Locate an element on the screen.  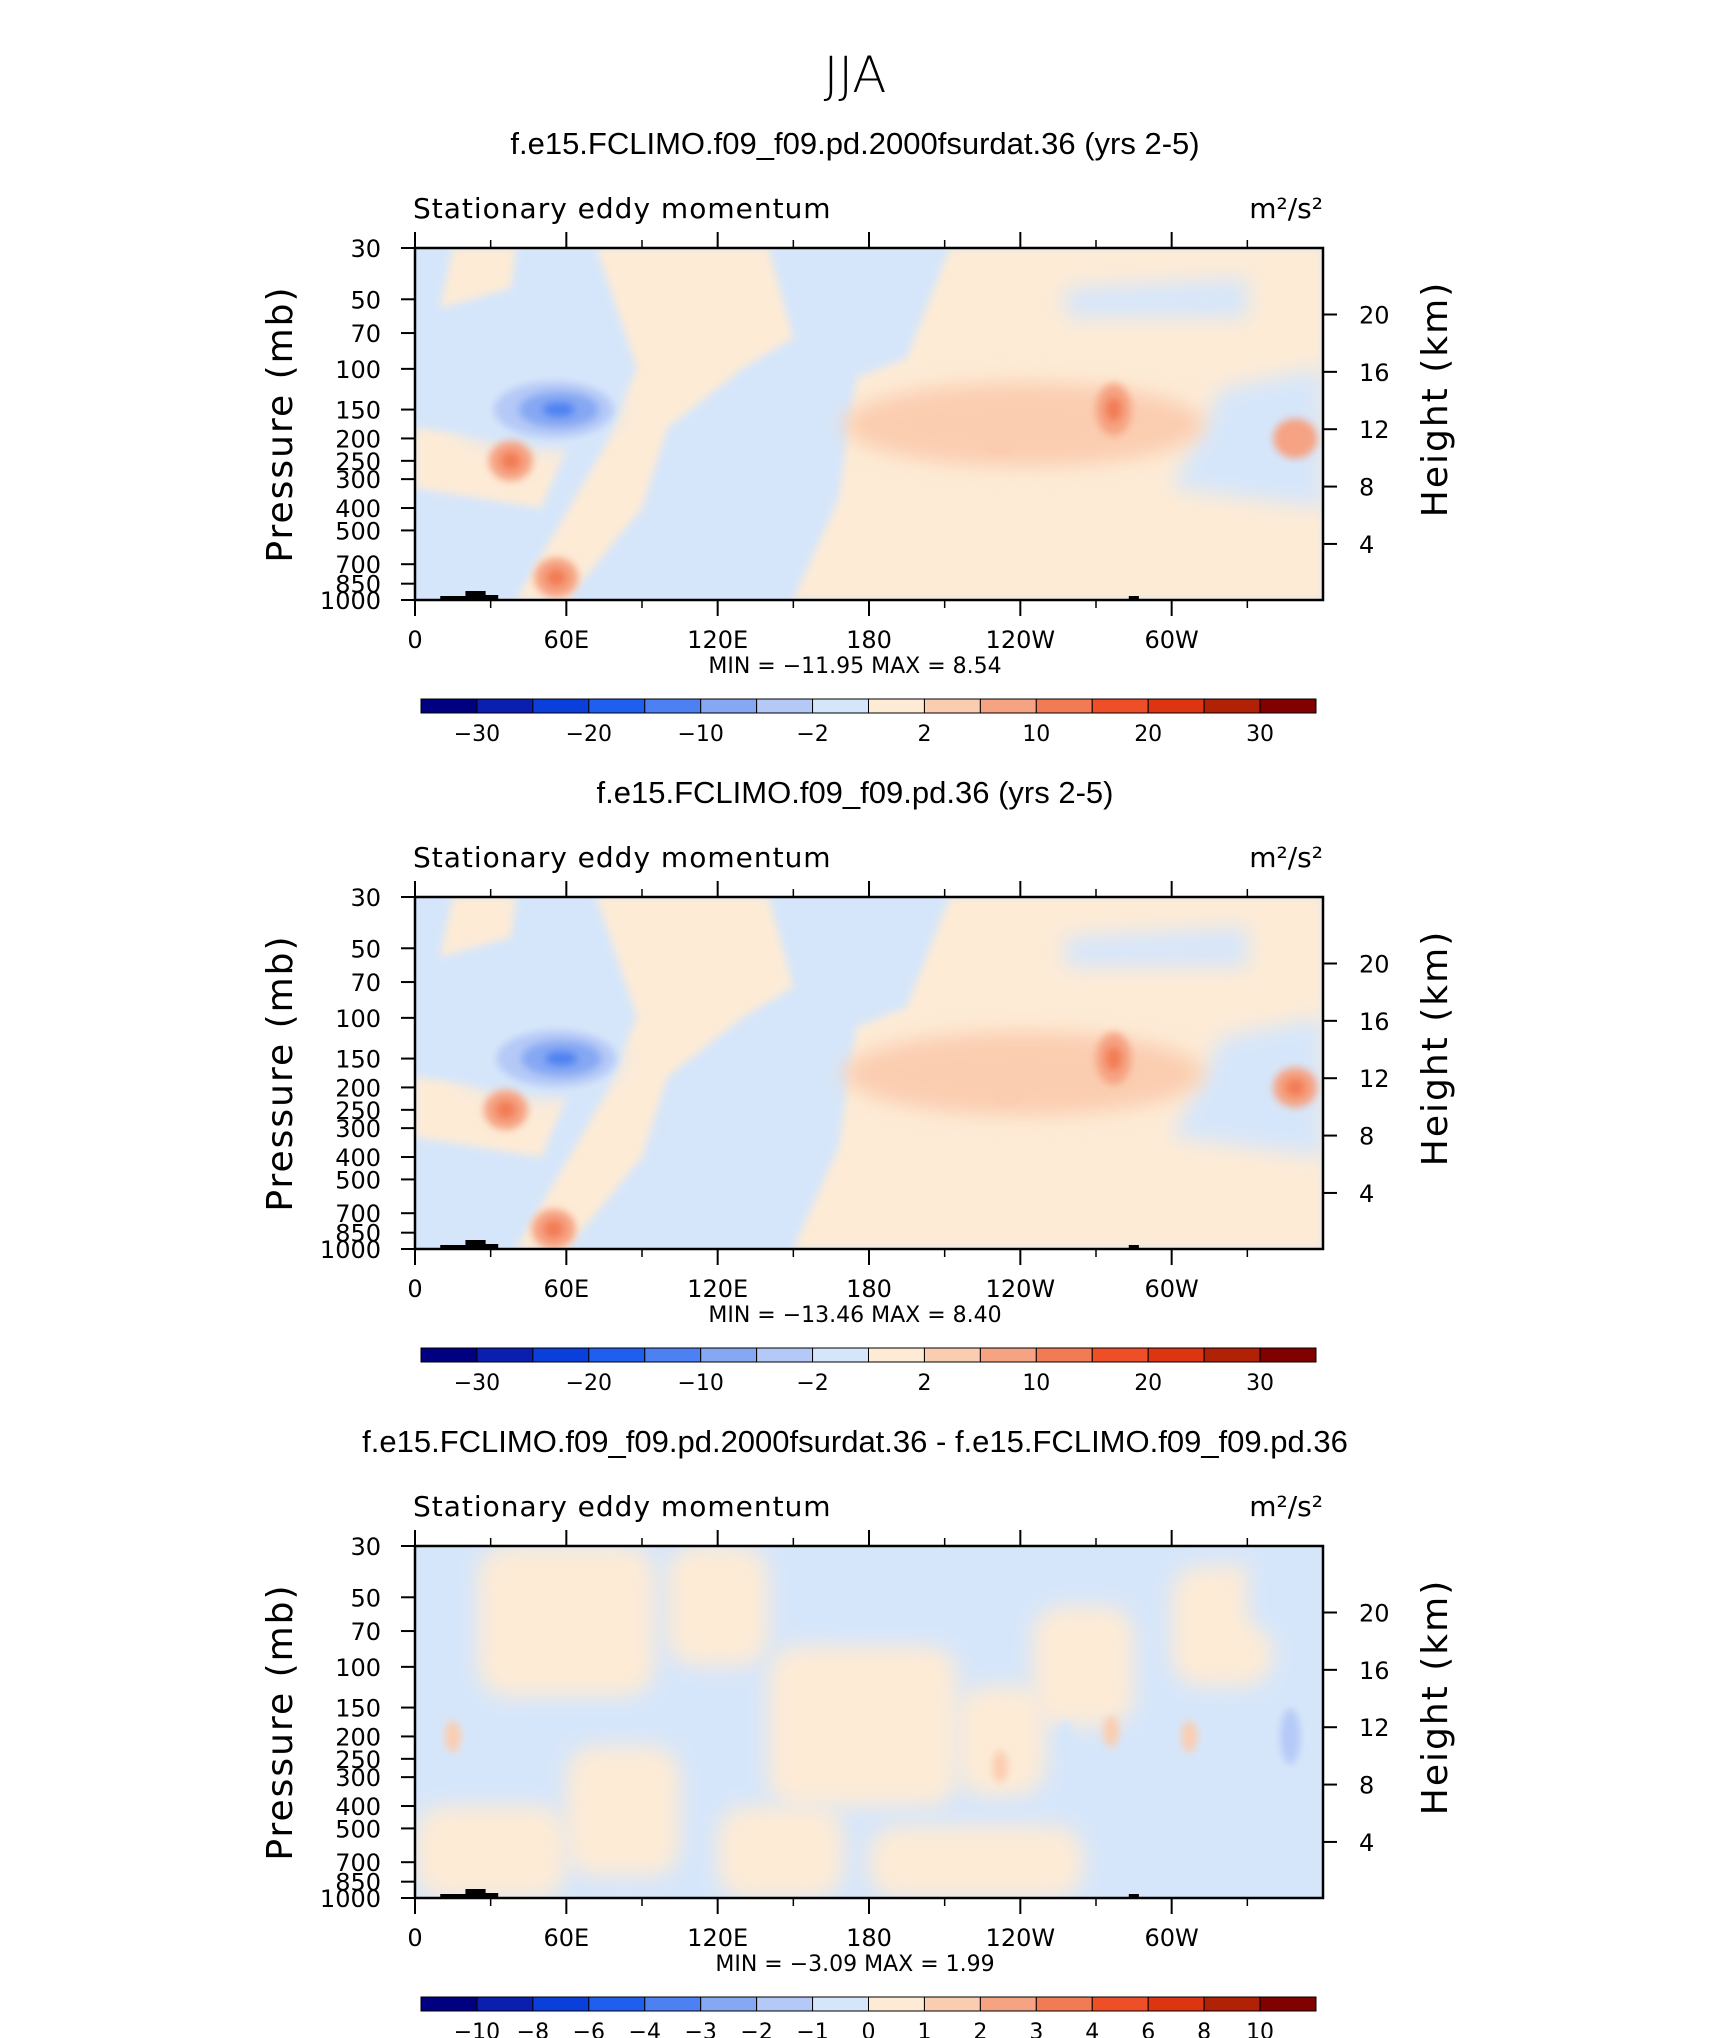
y-right-tick-label: 8 is located at coordinates (1366, 488).